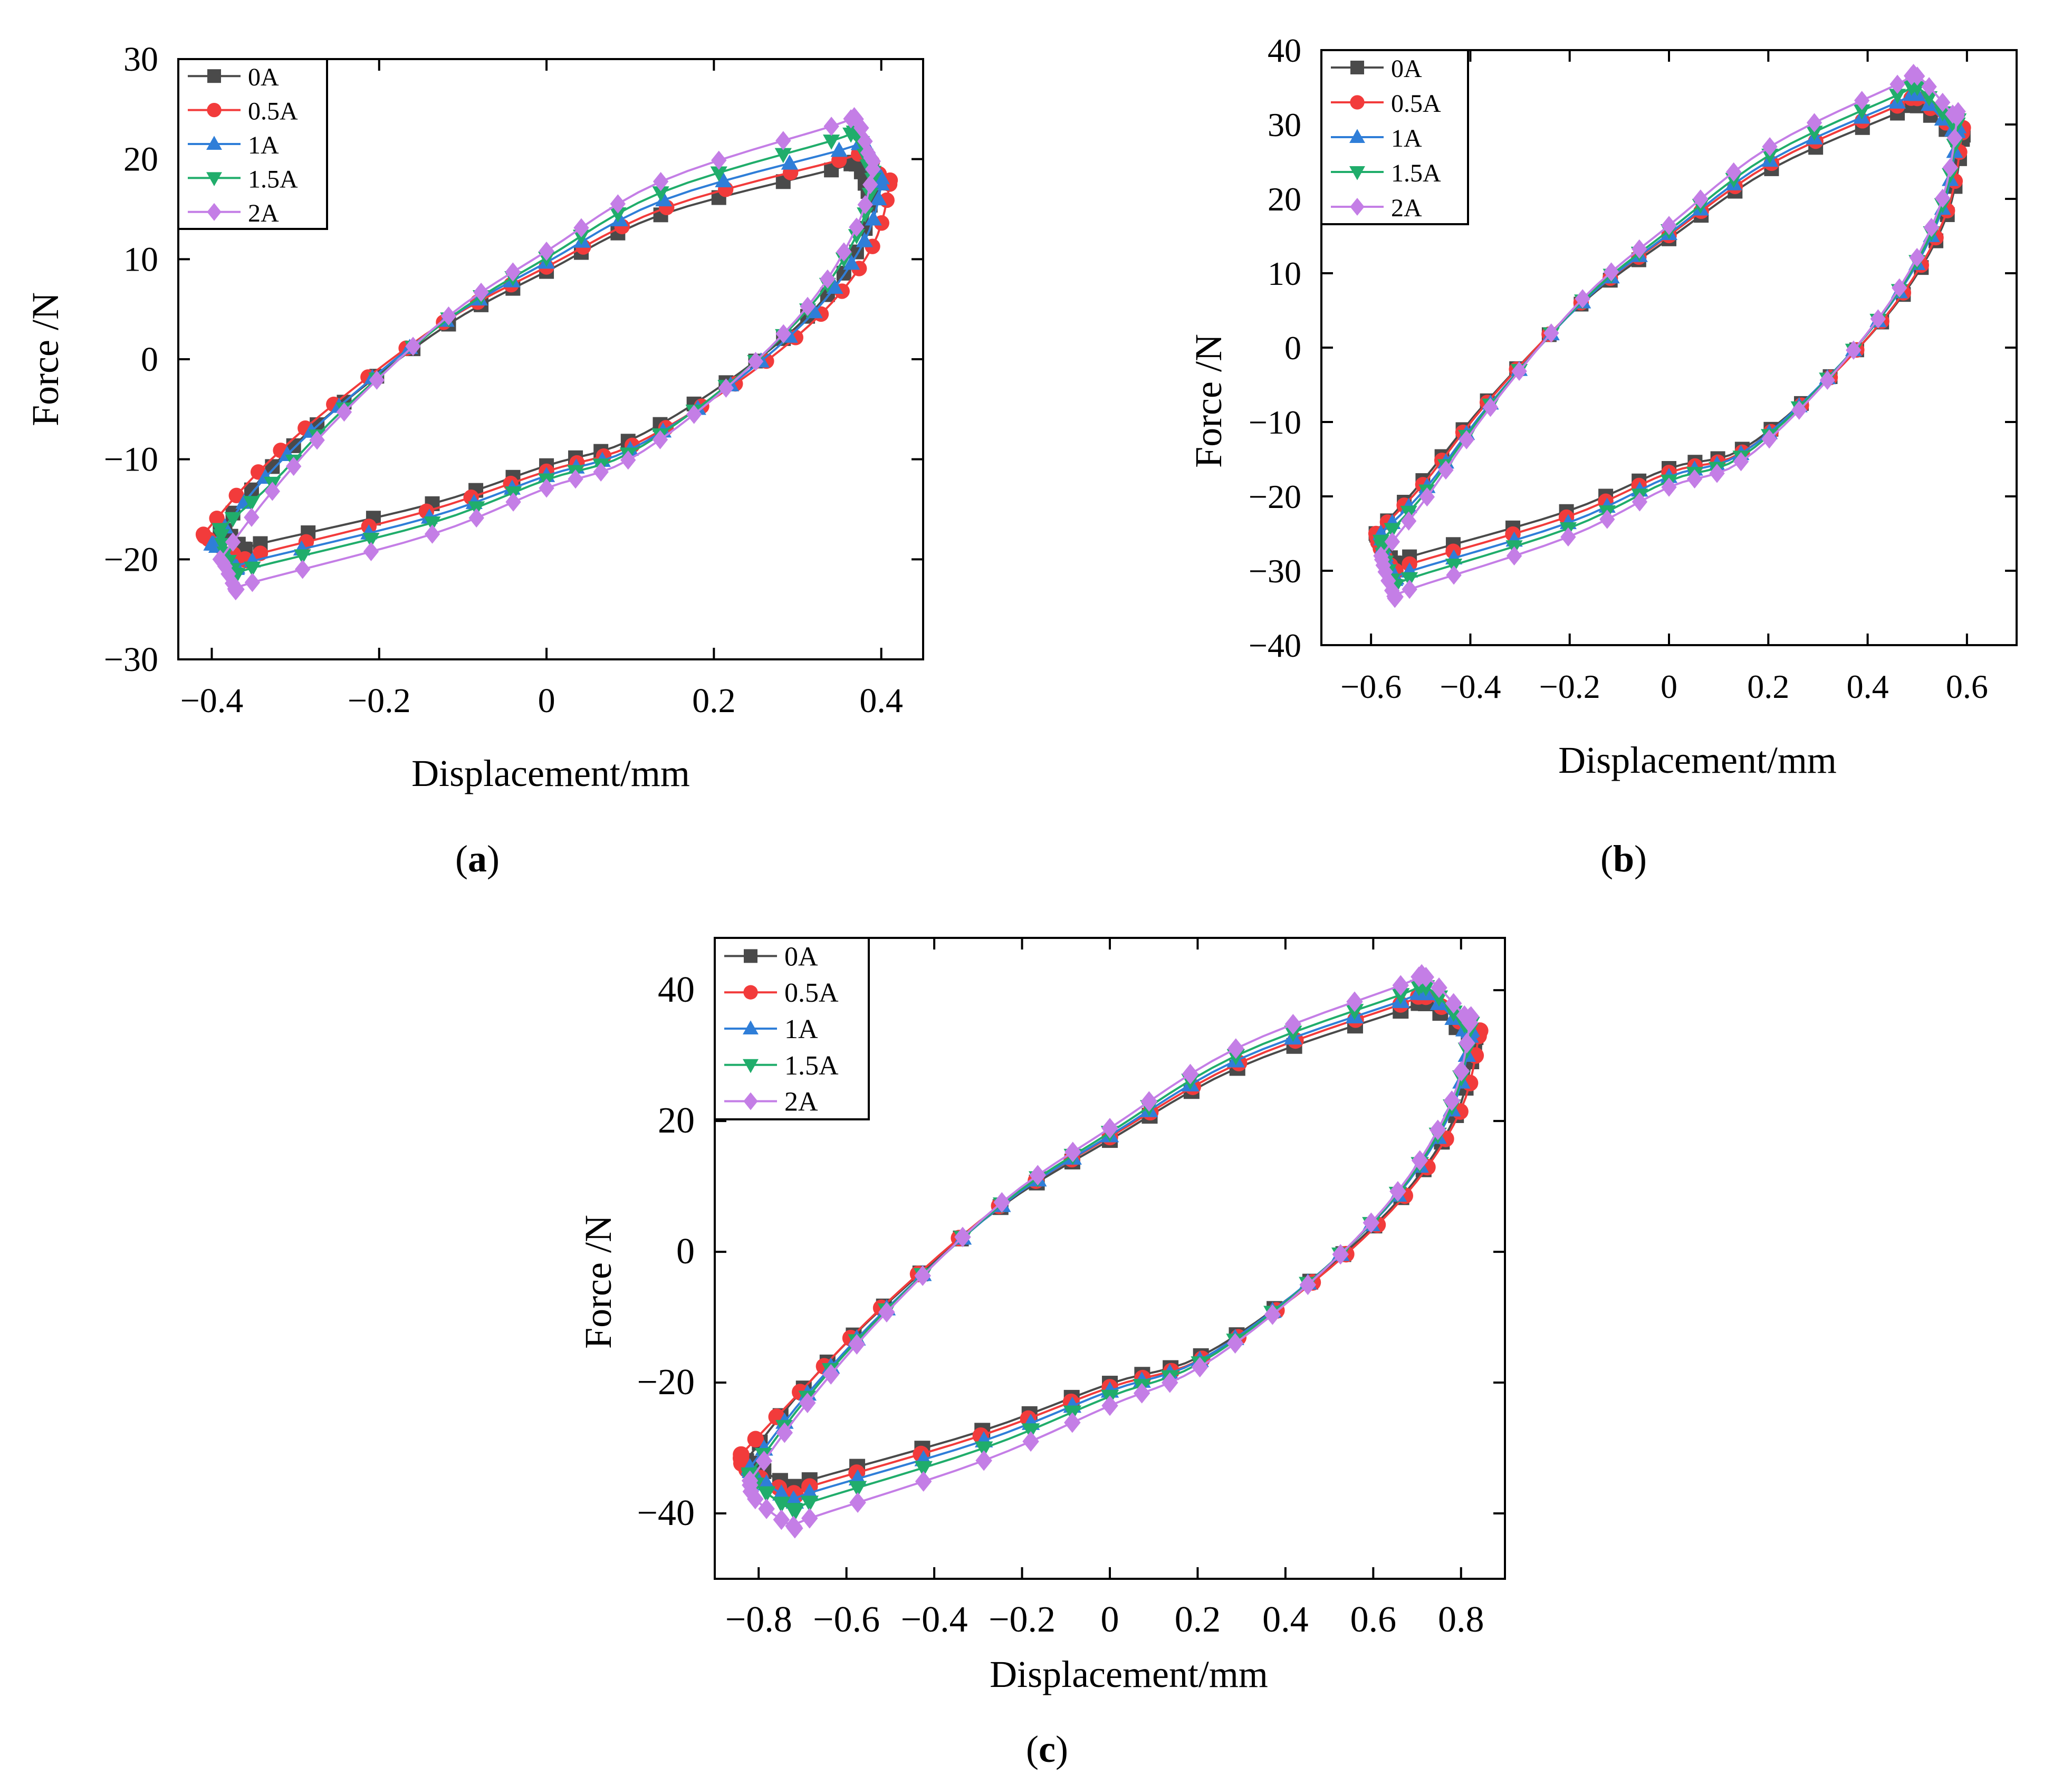 The width and height of the screenshot is (2072, 1784). I want to click on series-line-2A-c, so click(1110, 1251).